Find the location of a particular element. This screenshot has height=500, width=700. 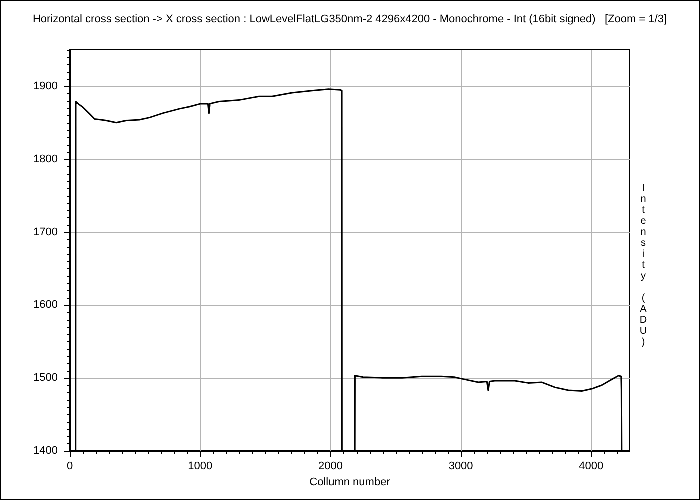

x-tick-label: 3000 is located at coordinates (461, 466).